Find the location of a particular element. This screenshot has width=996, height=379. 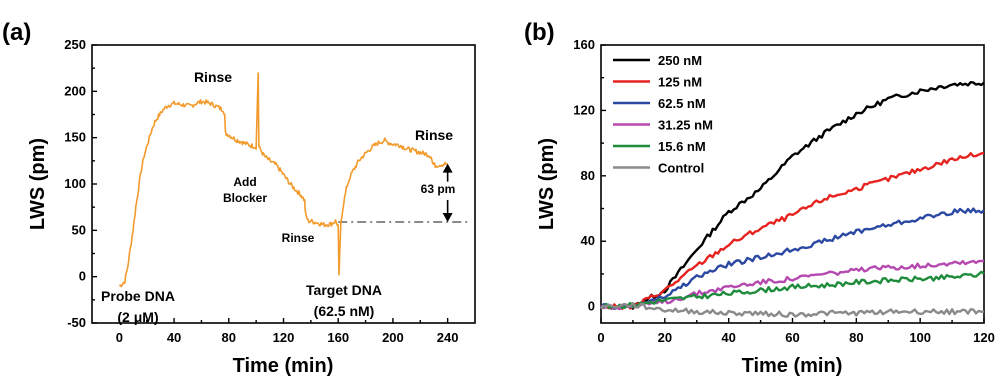

panel-b-x-tick-label: 100 is located at coordinates (920, 337).